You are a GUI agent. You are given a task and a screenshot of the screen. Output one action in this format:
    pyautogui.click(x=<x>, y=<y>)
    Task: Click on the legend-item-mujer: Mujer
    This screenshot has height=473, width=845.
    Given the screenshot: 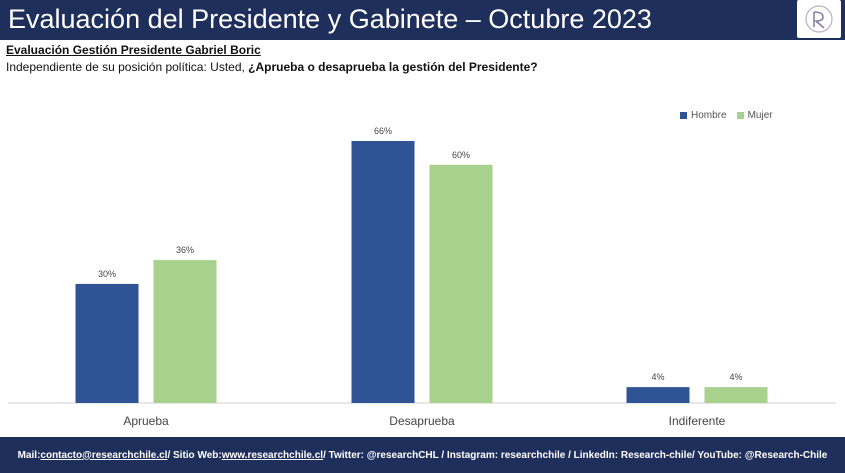 What is the action you would take?
    pyautogui.click(x=754, y=115)
    